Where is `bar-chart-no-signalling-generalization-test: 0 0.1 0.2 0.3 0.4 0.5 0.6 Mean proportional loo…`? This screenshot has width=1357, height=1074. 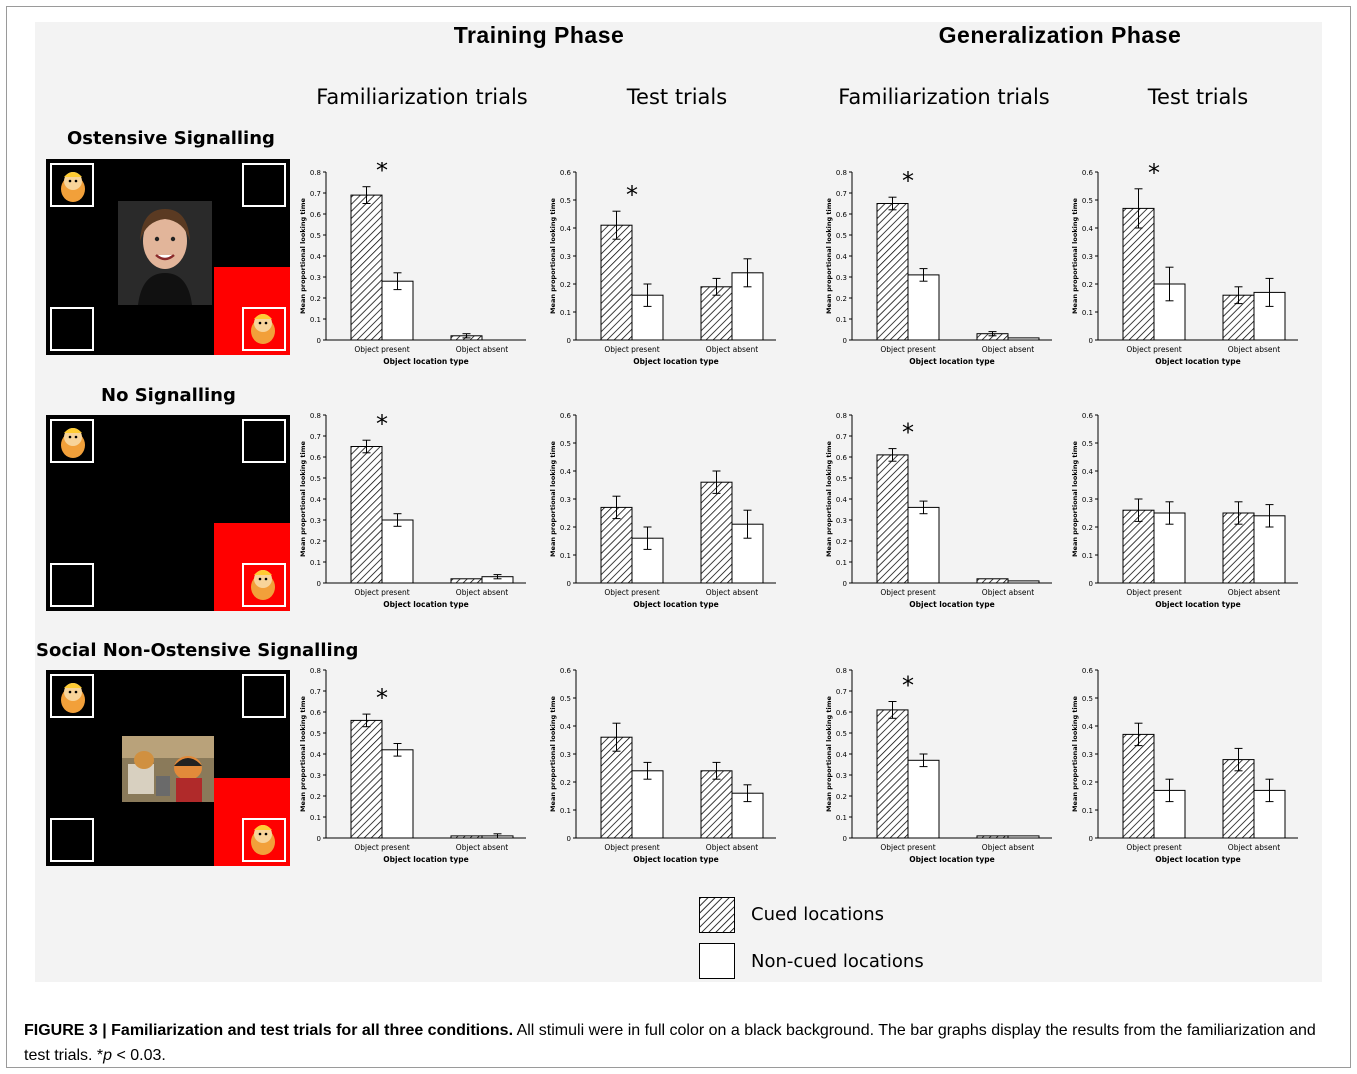
bar-chart-no-signalling-generalization-test: 0 0.1 0.2 0.3 0.4 0.5 0.6 Mean proportional loo… is located at coordinates (1184, 510).